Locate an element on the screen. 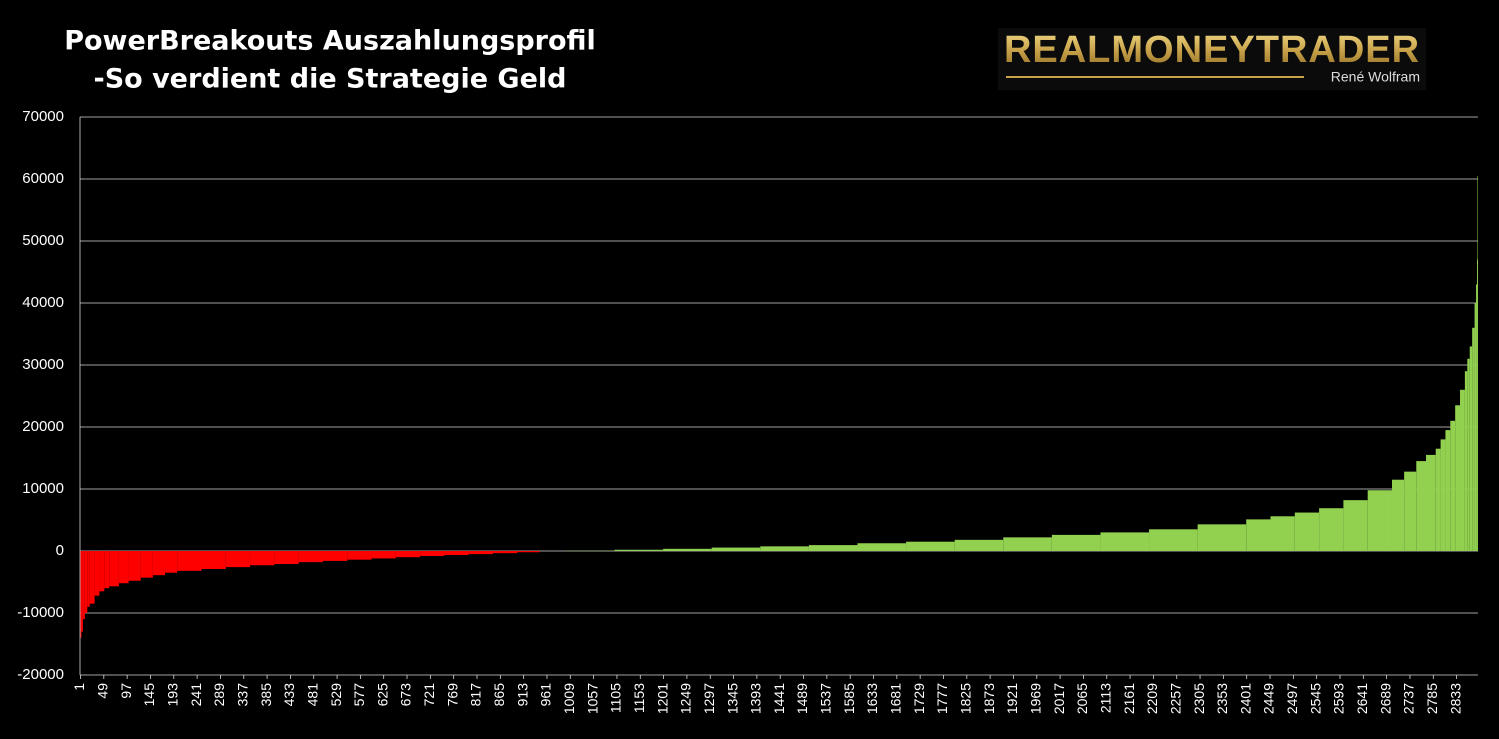 This screenshot has width=1499, height=739. x-tick-label: 1 is located at coordinates (79, 687).